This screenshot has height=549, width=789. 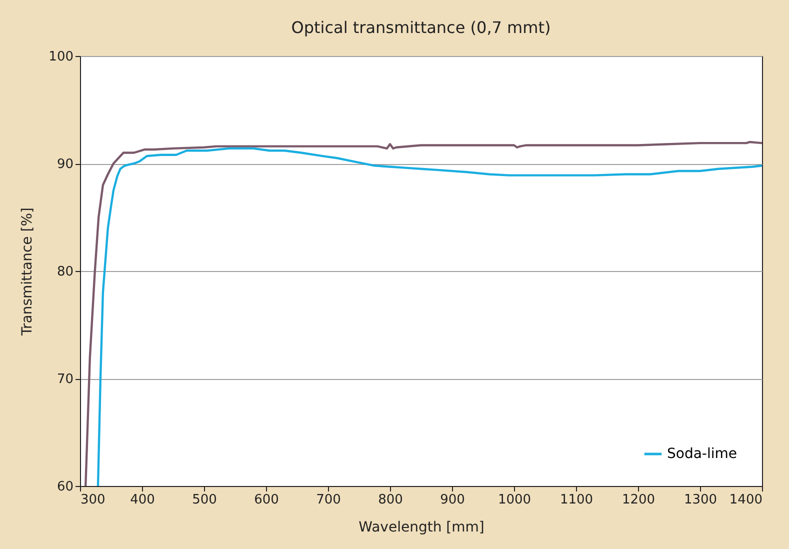 I want to click on x-tick-label: 700, so click(x=328, y=500).